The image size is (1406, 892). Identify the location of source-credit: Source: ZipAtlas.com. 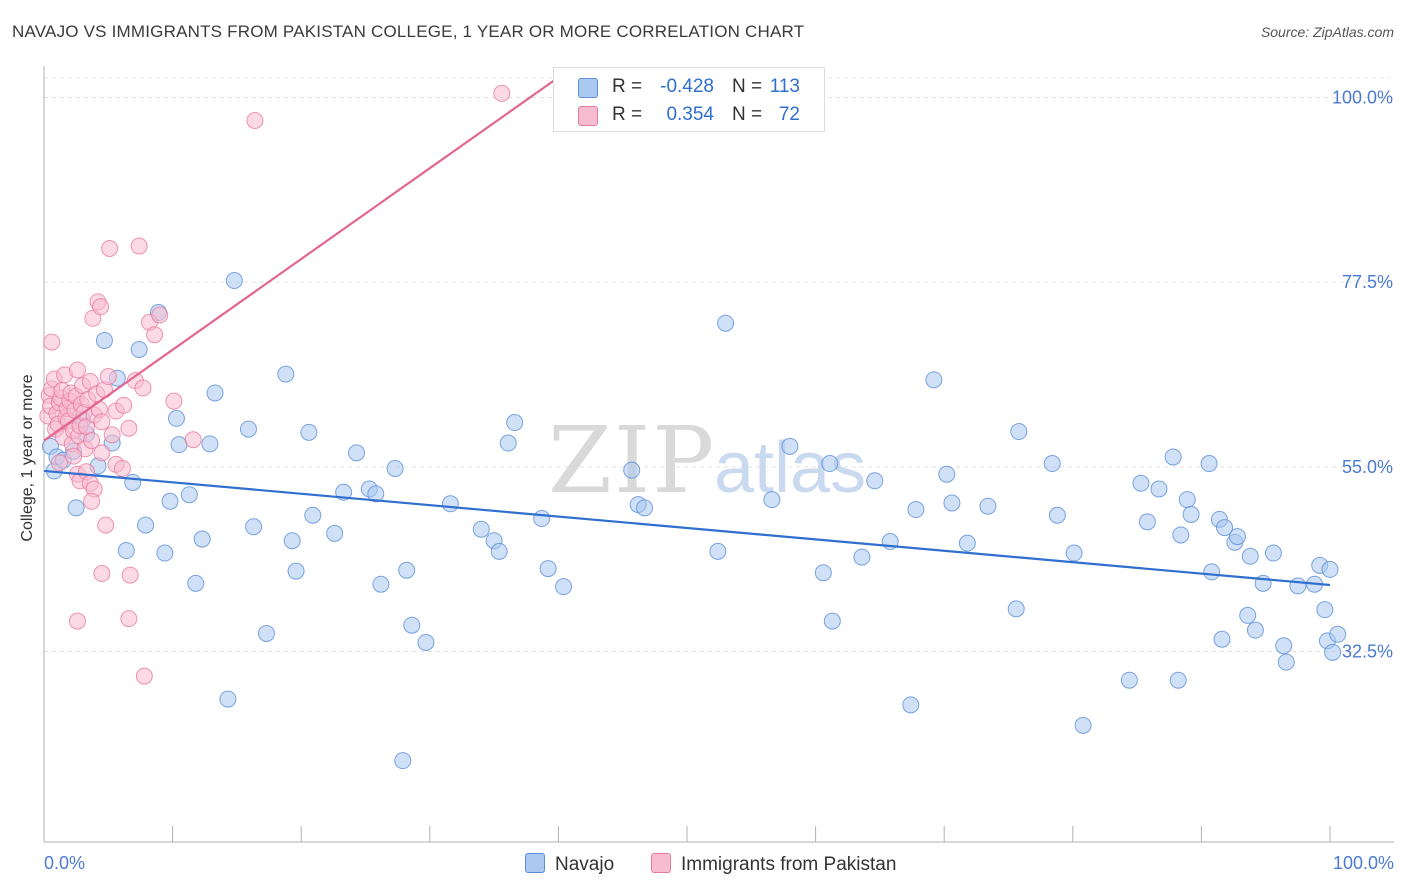
(1327, 32).